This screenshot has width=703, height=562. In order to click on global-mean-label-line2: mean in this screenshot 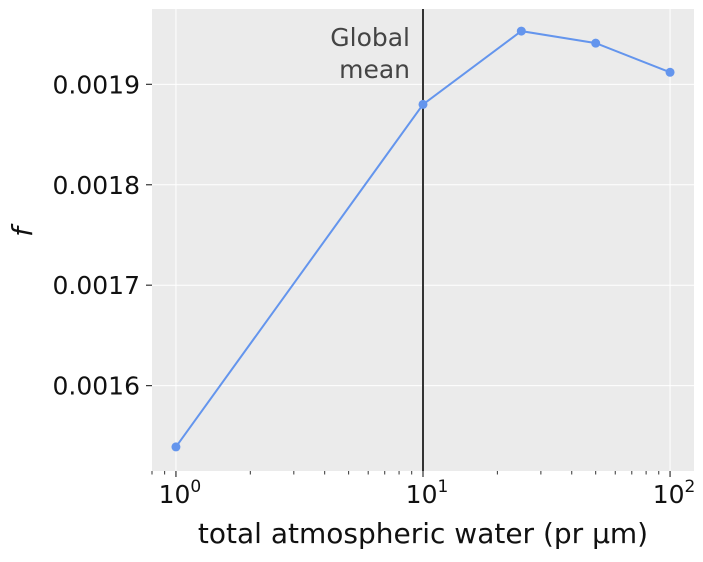, I will do `click(374, 69)`.